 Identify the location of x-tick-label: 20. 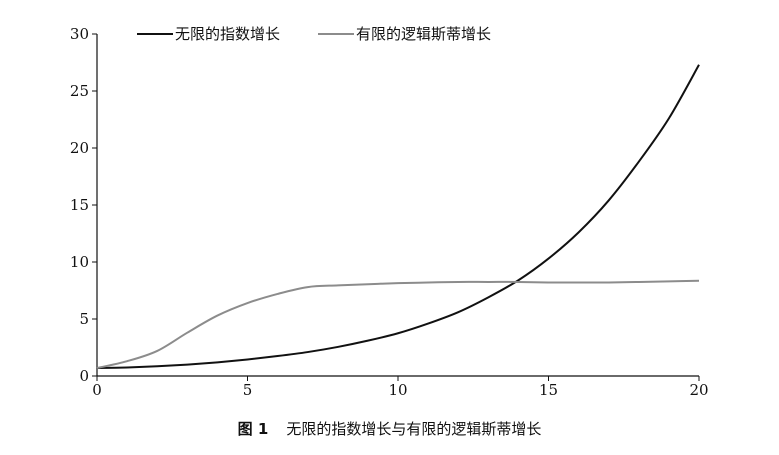
(698, 390).